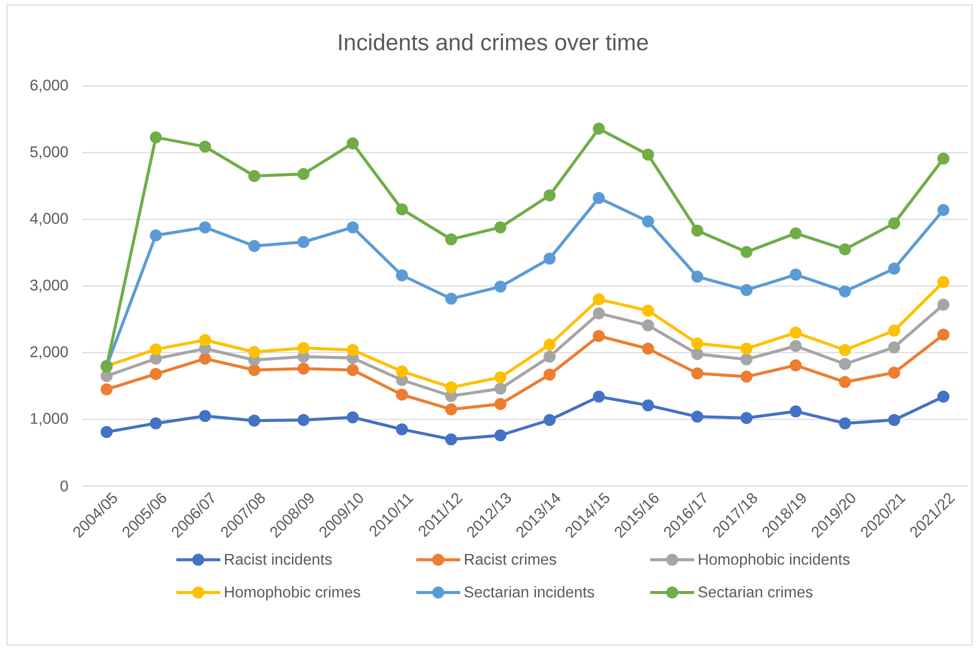 Image resolution: width=979 pixels, height=650 pixels. I want to click on y-tick-label: 4,000, so click(49, 219).